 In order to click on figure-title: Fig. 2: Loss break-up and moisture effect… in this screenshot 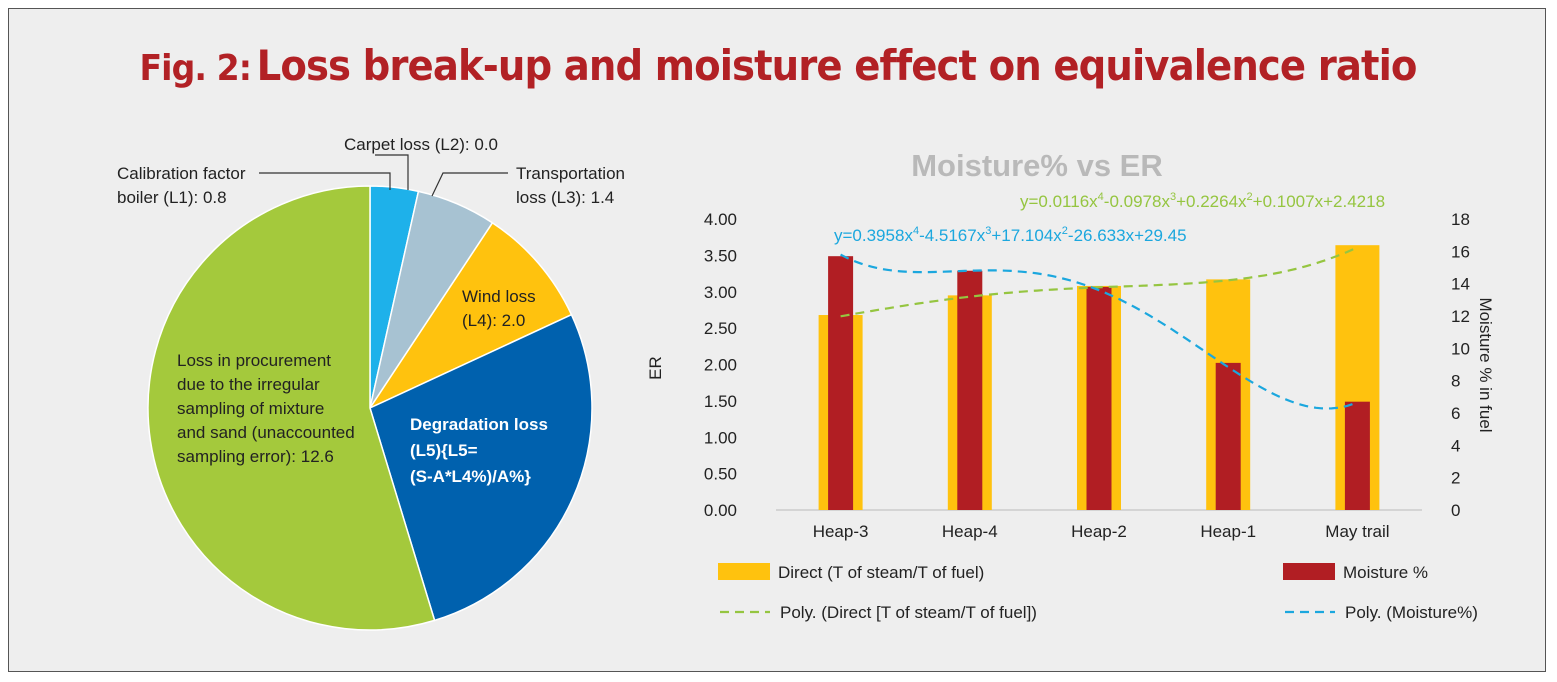, I will do `click(778, 65)`.